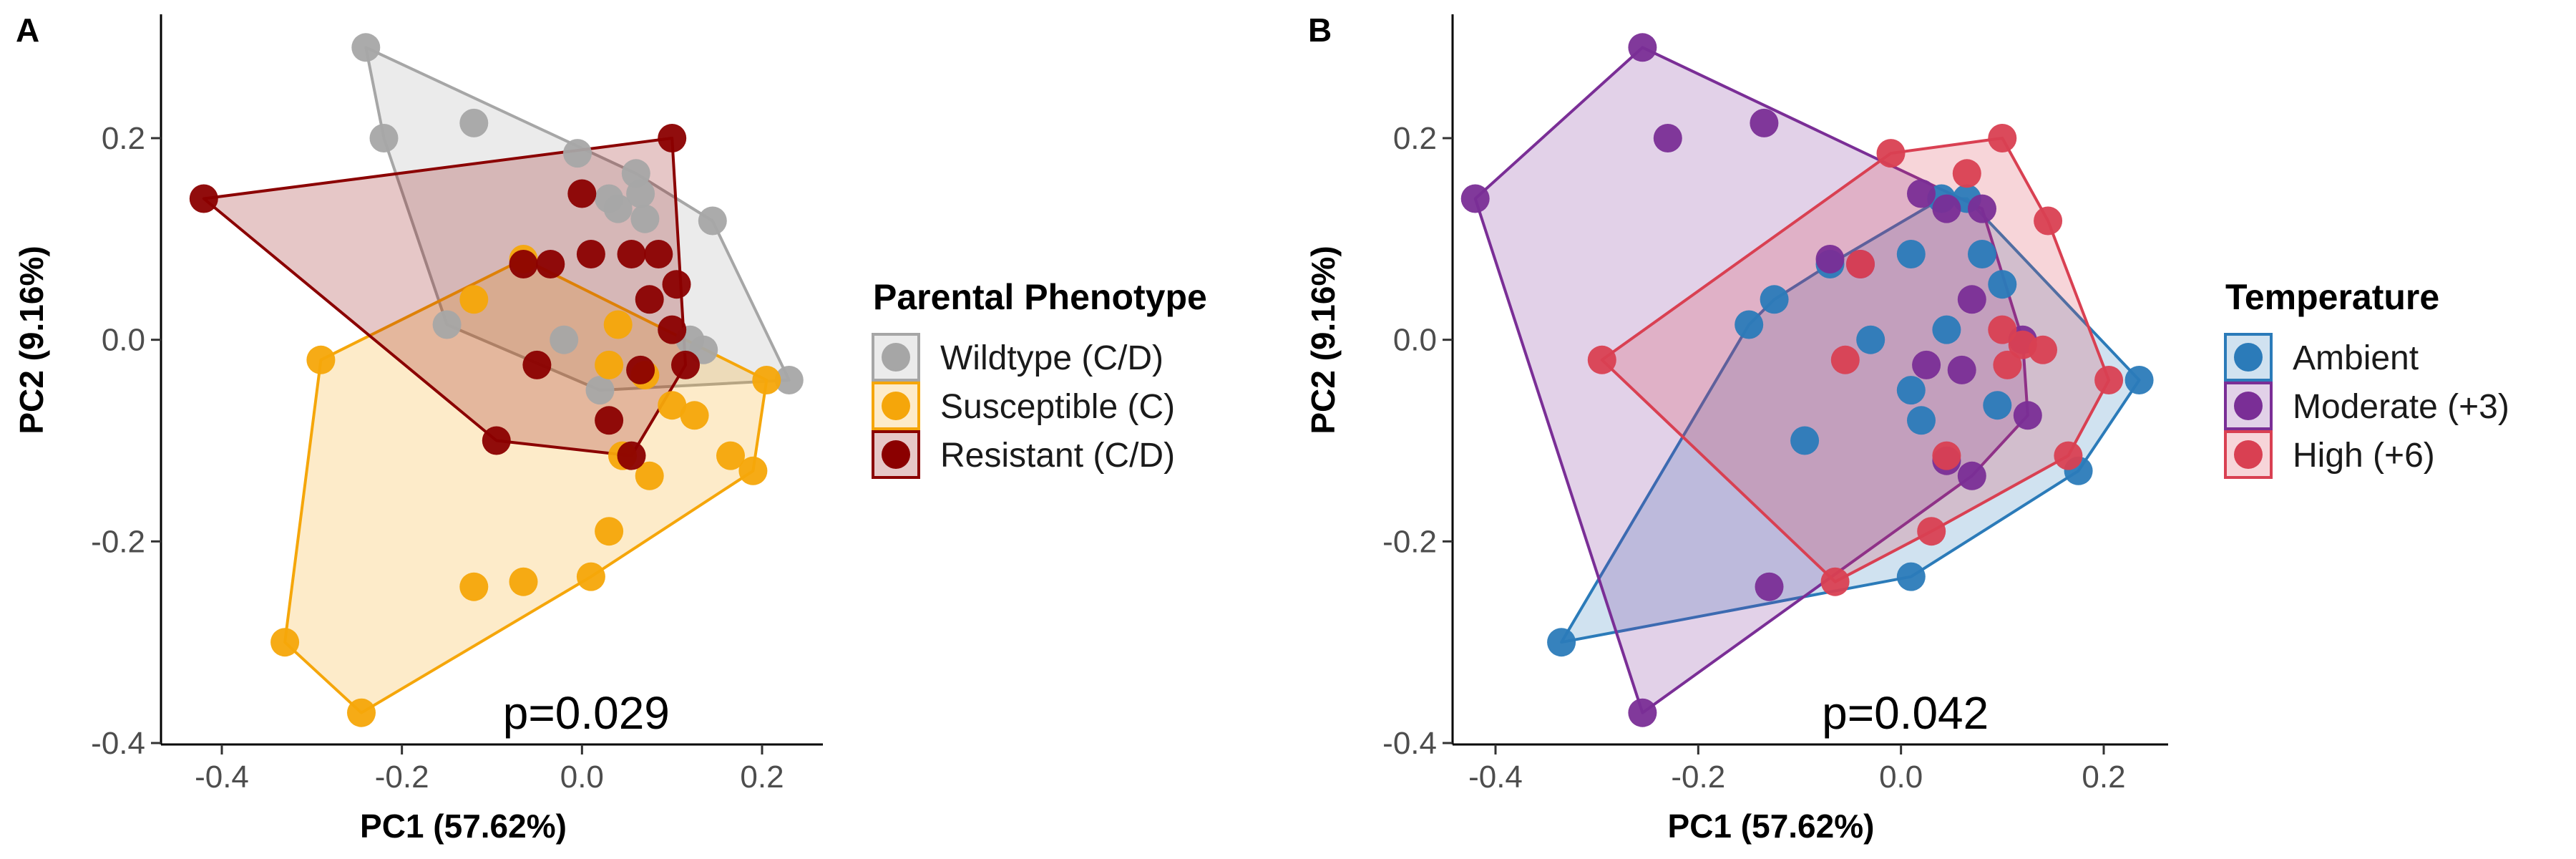 The width and height of the screenshot is (2576, 859). I want to click on series-susceptible-c, so click(525, 486).